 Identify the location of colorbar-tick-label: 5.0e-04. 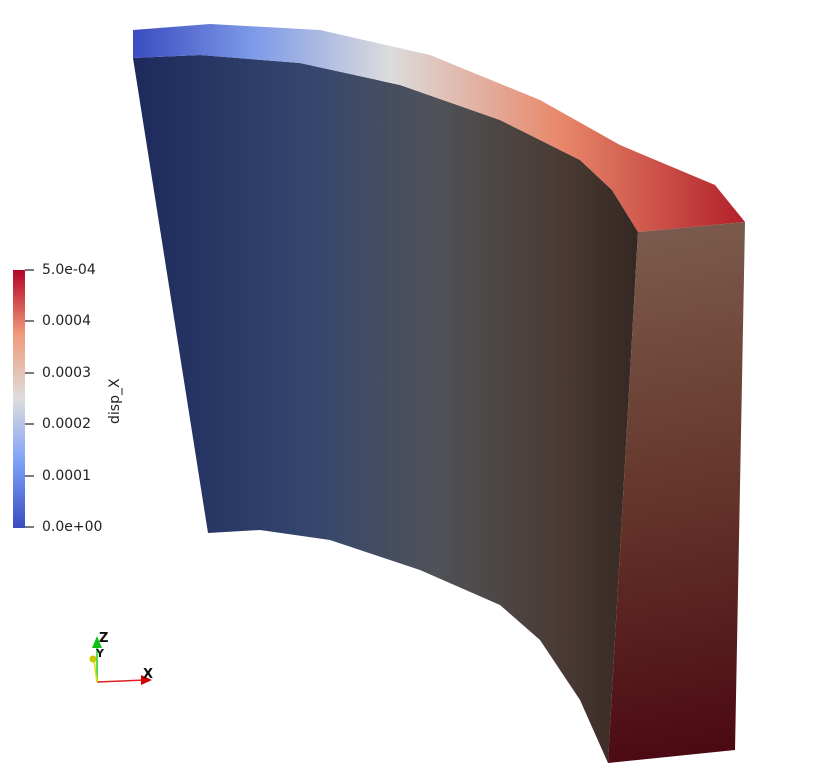
(69, 270).